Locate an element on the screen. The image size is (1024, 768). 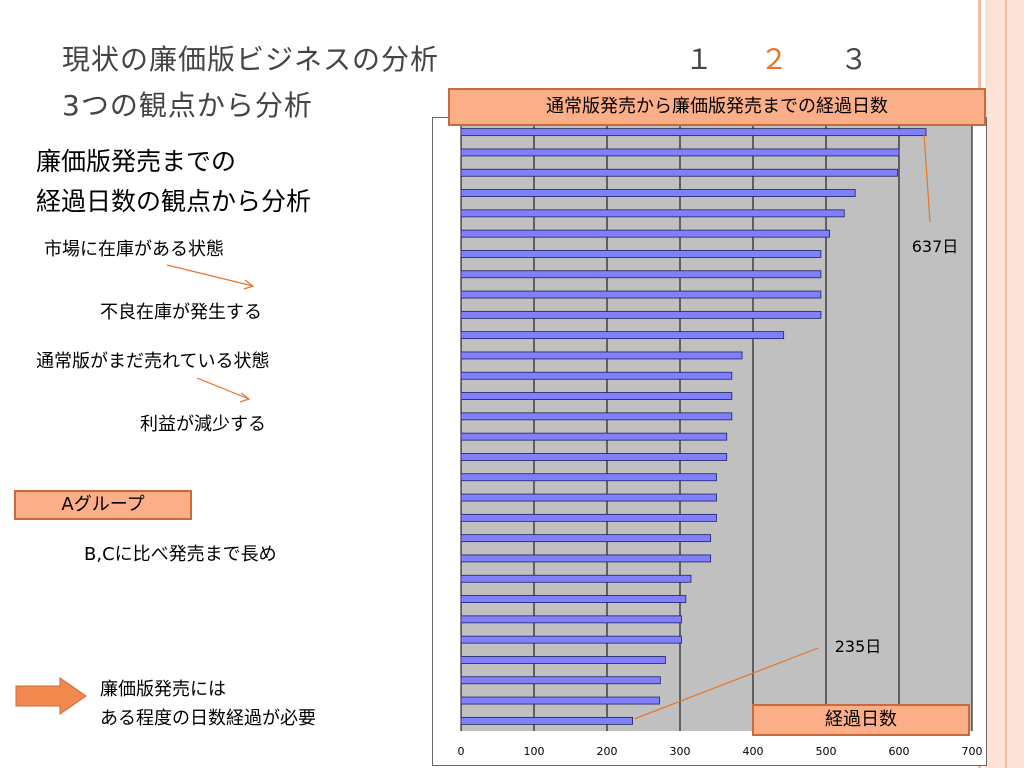
x-axis-label: 経過日数 is located at coordinates (861, 719).